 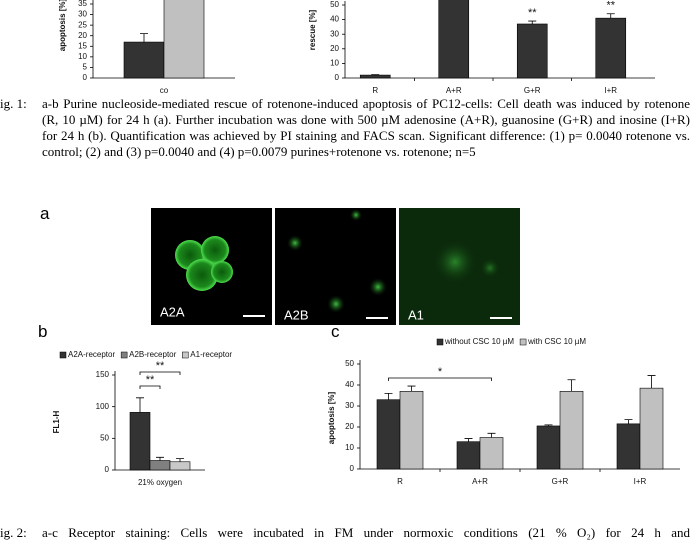 I want to click on panel-letter: a, so click(x=44, y=214).